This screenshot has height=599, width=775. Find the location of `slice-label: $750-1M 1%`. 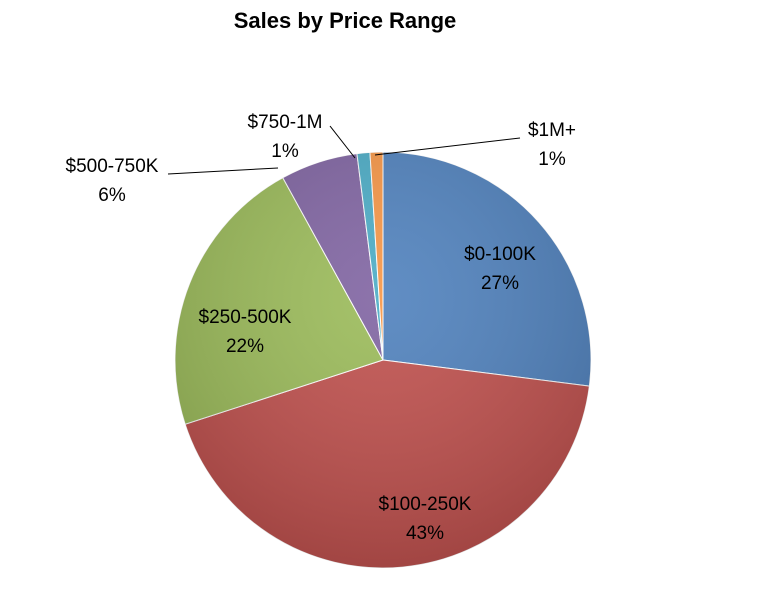

slice-label: $750-1M 1% is located at coordinates (285, 137).